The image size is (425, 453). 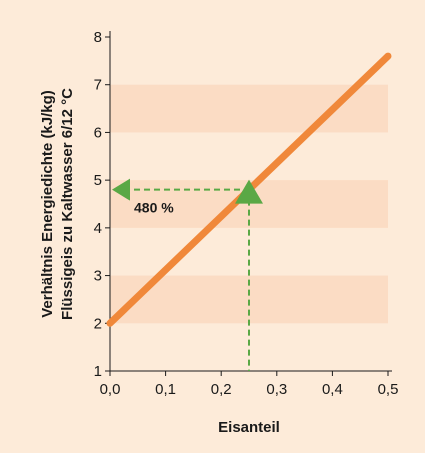 What do you see at coordinates (47, 204) in the screenshot?
I see `y-axis-title-line1: Verhältnis Energiedichte (kJ/kg)` at bounding box center [47, 204].